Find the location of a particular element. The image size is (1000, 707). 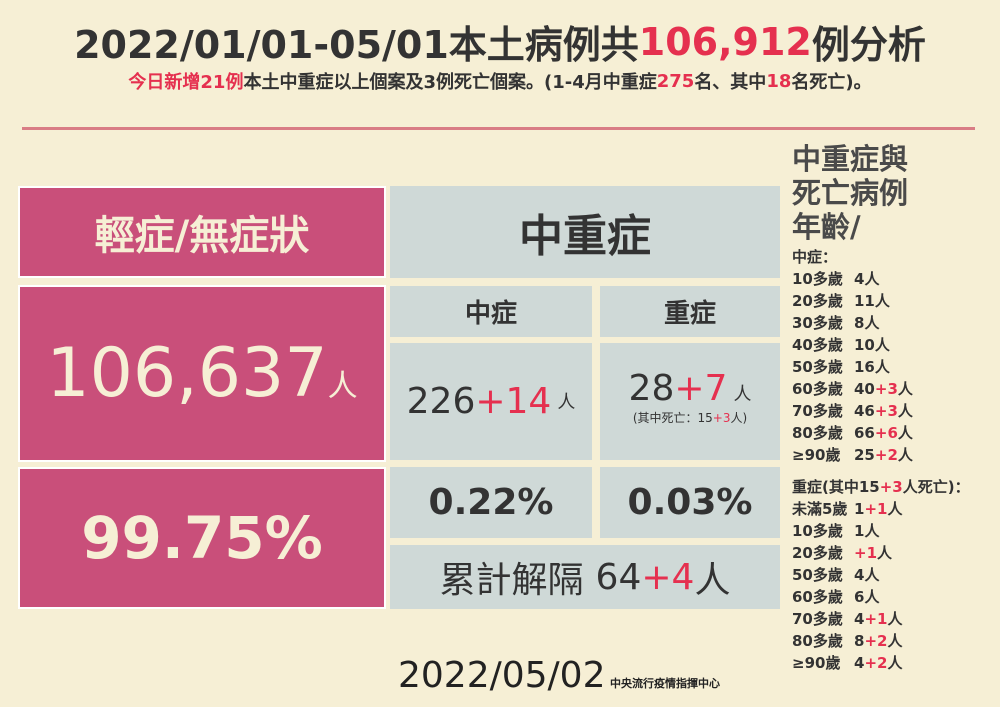

age-row: ≥90歲 4+2人 is located at coordinates (894, 663).